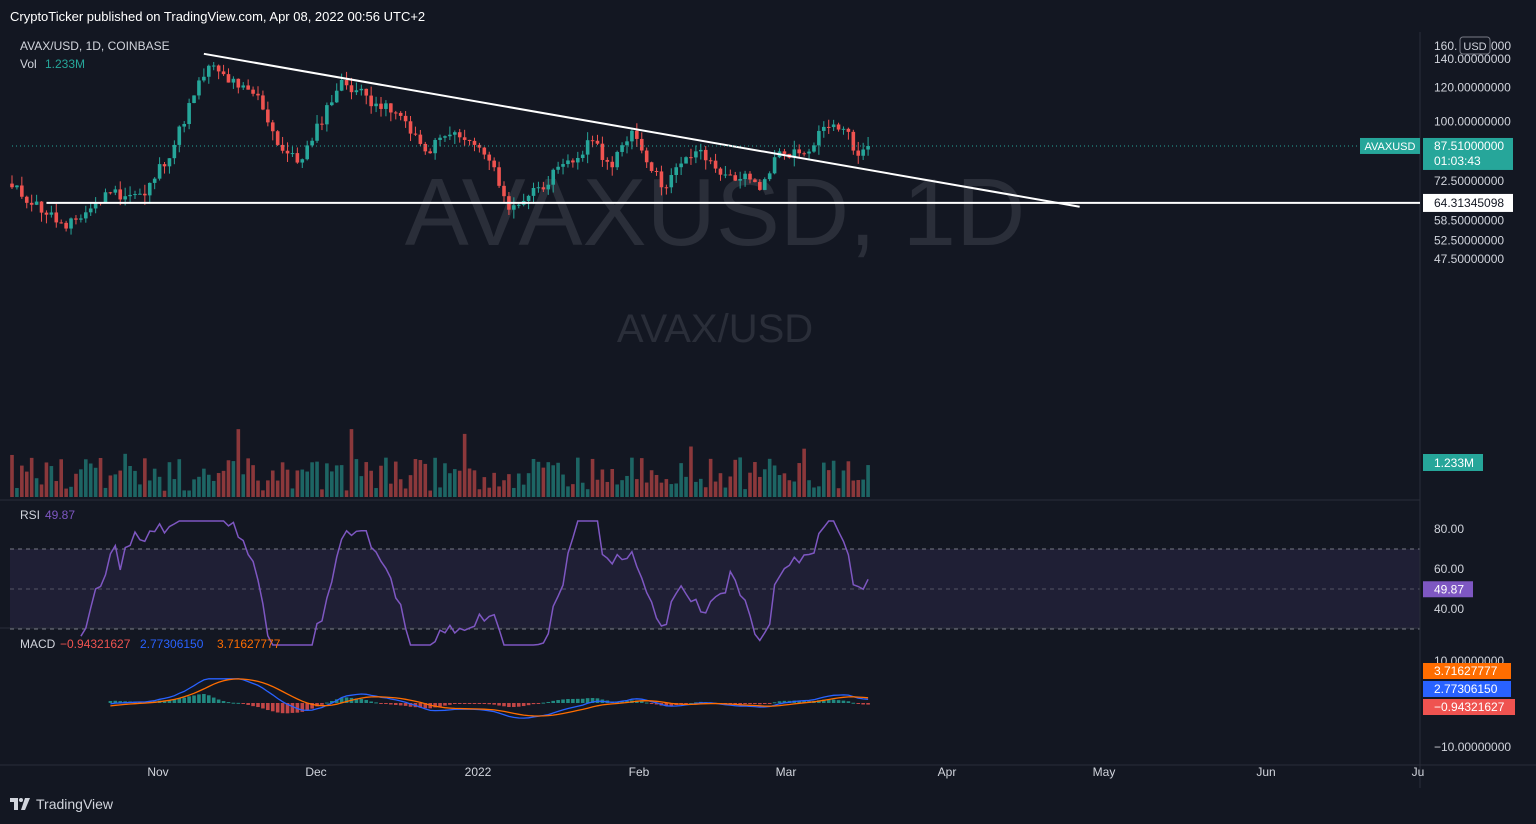  Describe the element at coordinates (1468, 153) in the screenshot. I see `current-price-tag` at that location.